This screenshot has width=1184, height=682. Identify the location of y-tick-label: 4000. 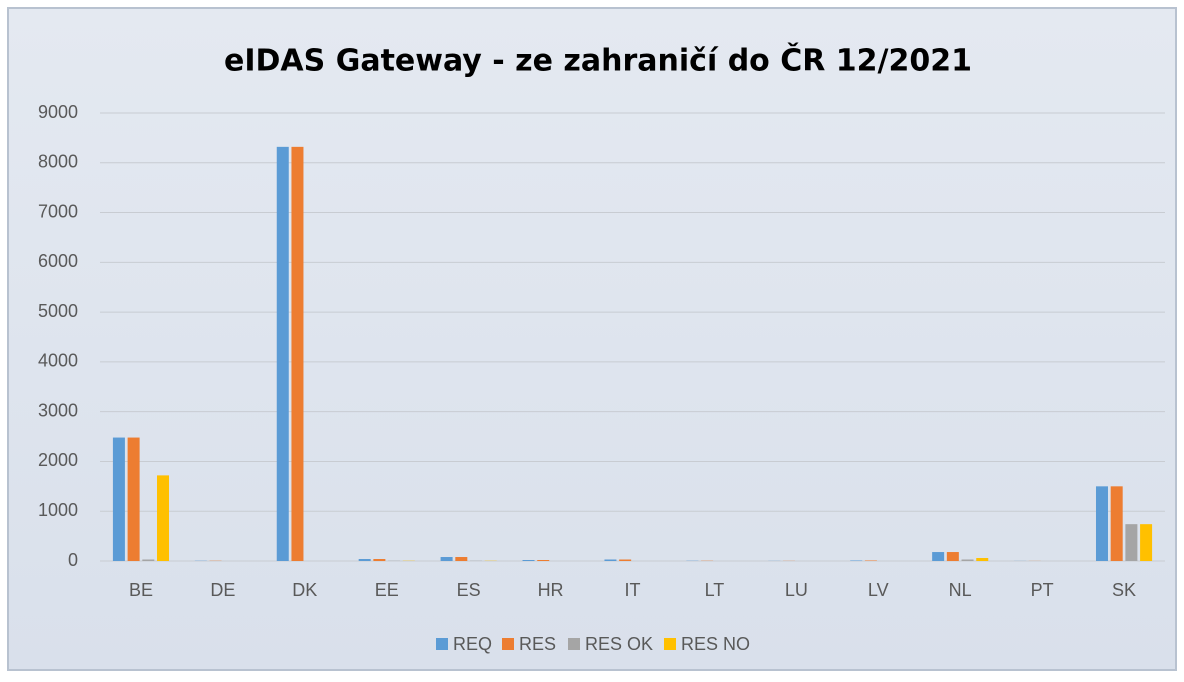
(58, 361).